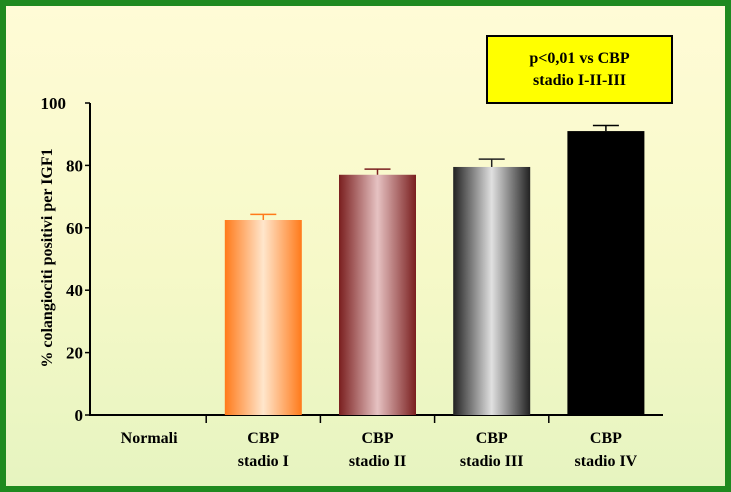  I want to click on y-tick-label-80: 80, so click(74, 165).